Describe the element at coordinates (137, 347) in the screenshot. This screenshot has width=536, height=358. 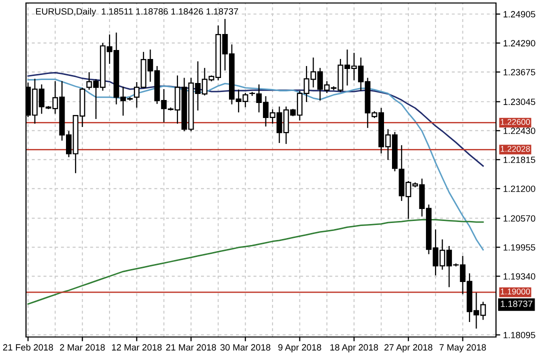
I see `x-tick-label: 12 Mar 2018` at that location.